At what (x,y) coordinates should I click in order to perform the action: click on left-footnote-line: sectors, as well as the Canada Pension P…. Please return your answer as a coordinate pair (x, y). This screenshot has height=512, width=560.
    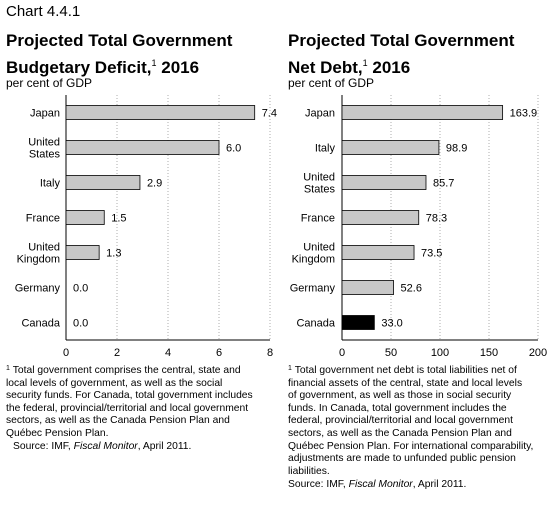
    Looking at the image, I should click on (118, 421).